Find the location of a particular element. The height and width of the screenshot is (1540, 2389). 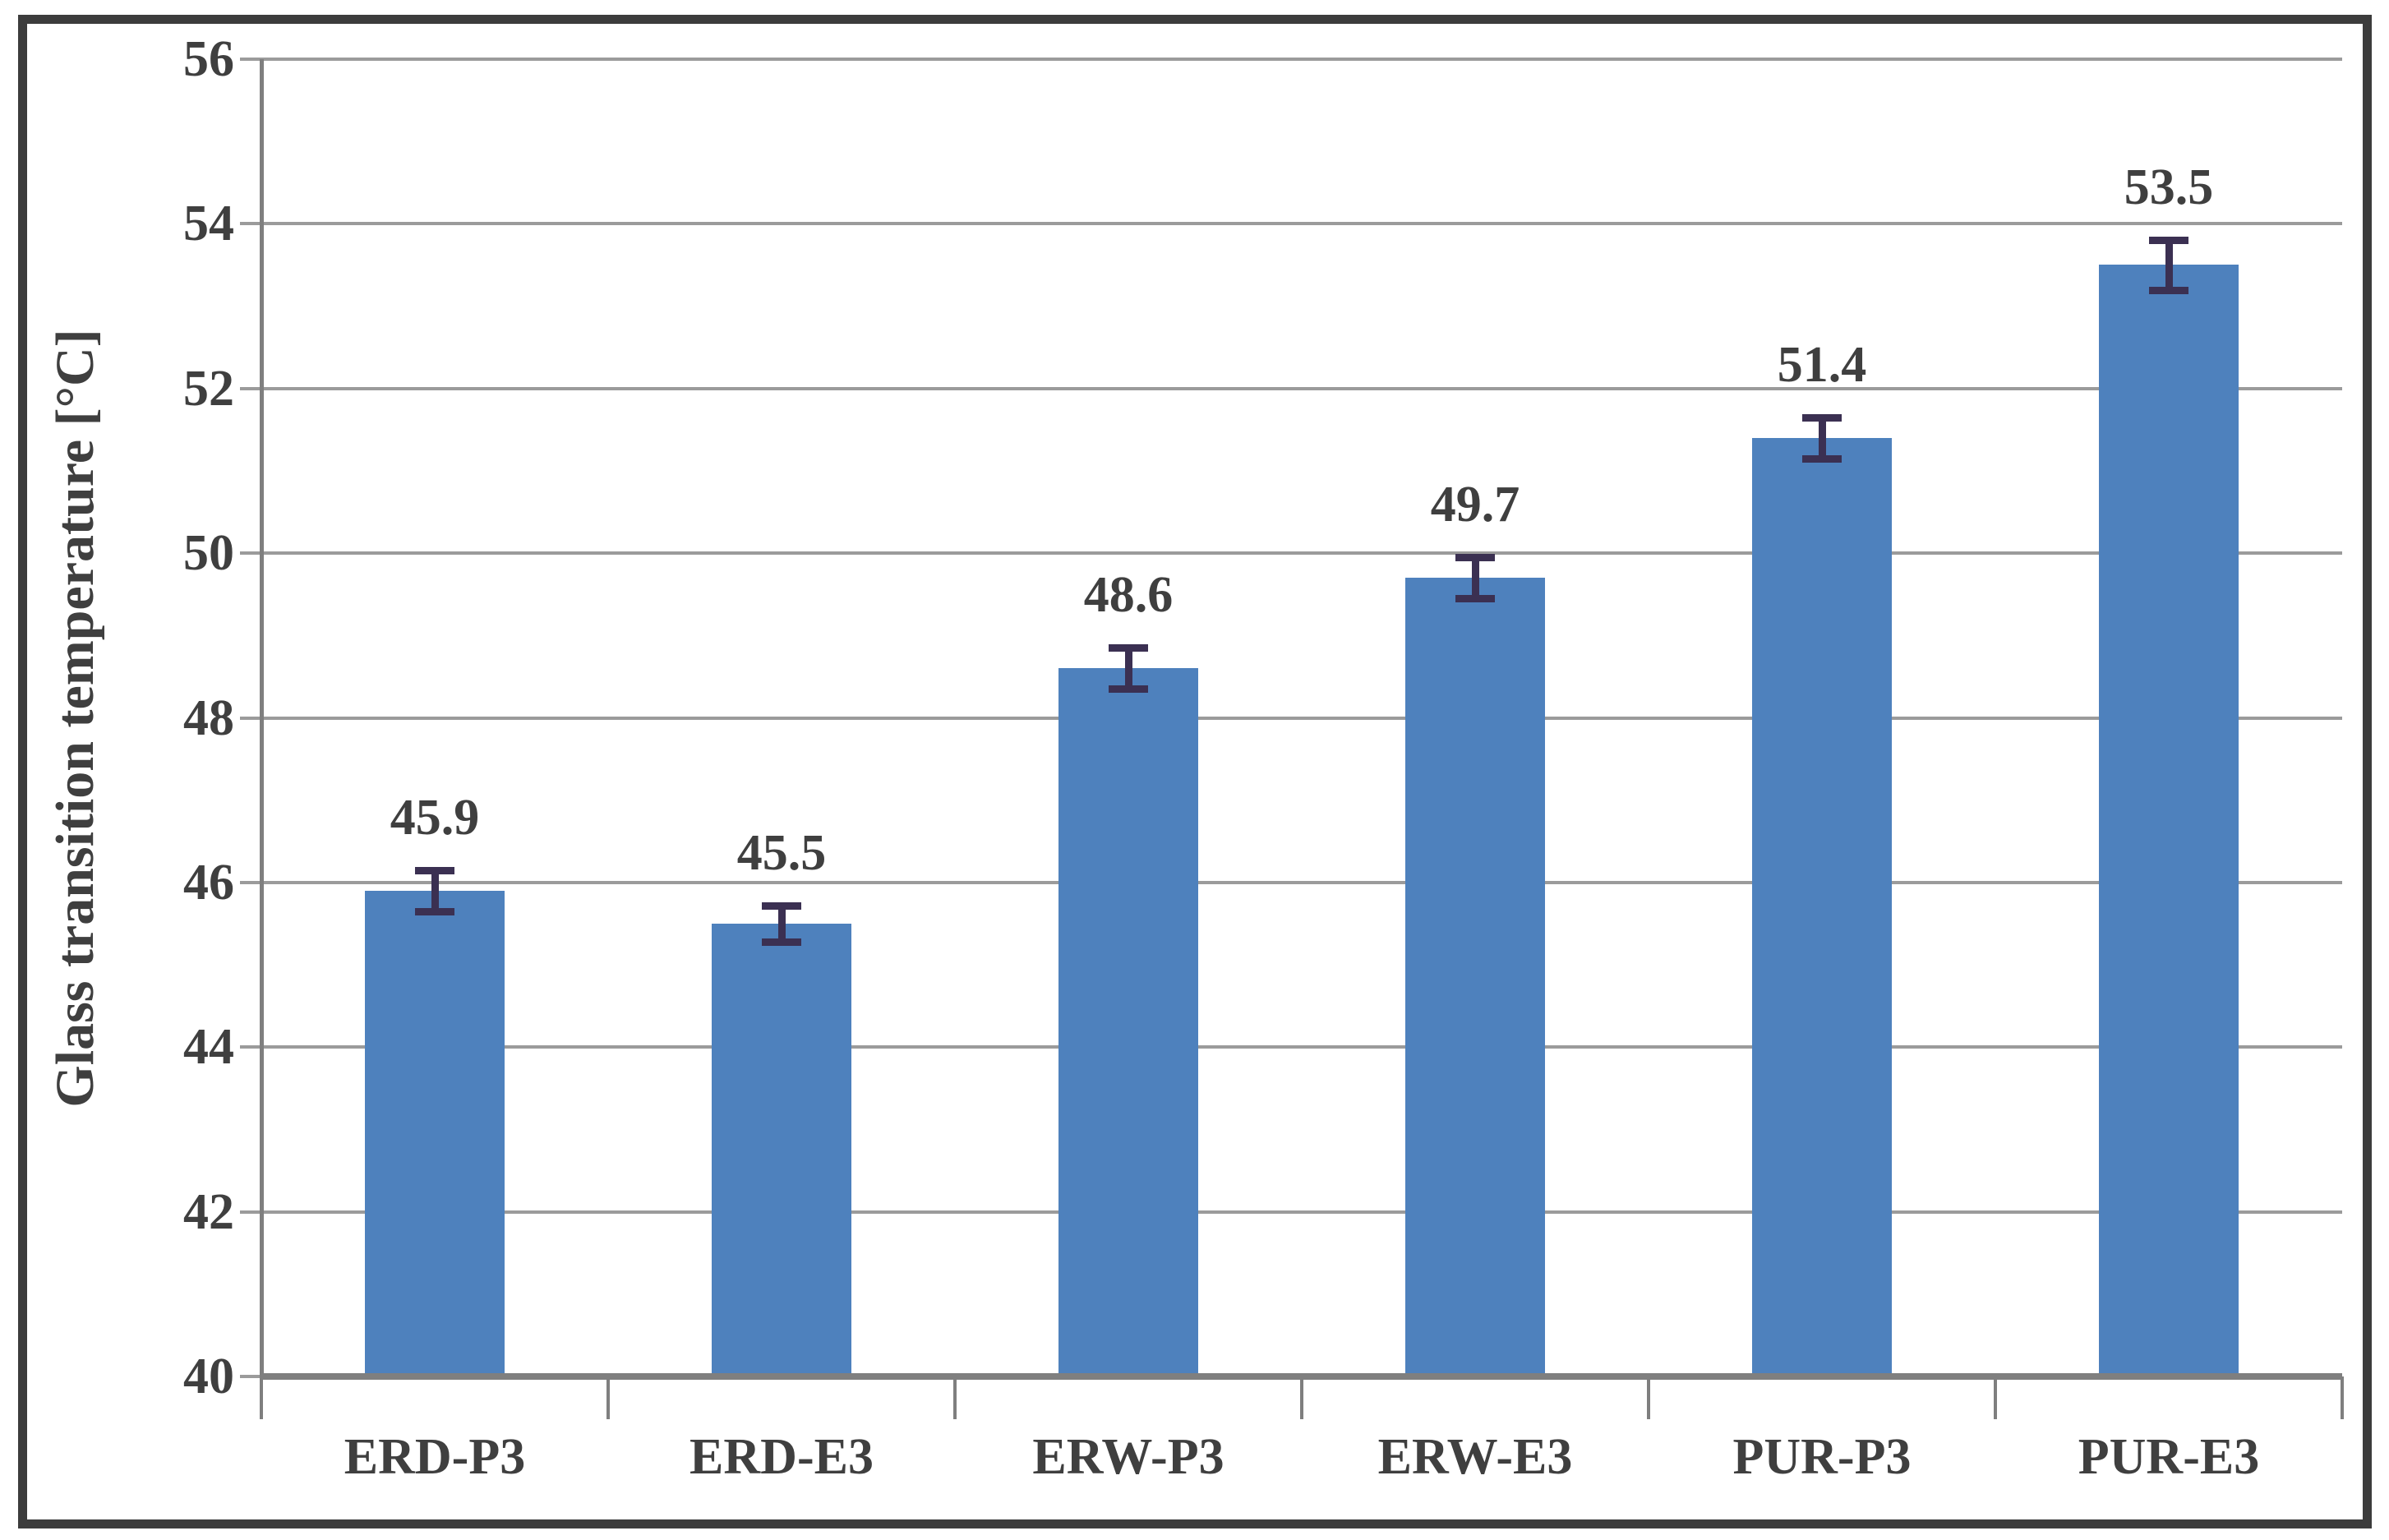

y-tick-label-54: 54 is located at coordinates (208, 223).